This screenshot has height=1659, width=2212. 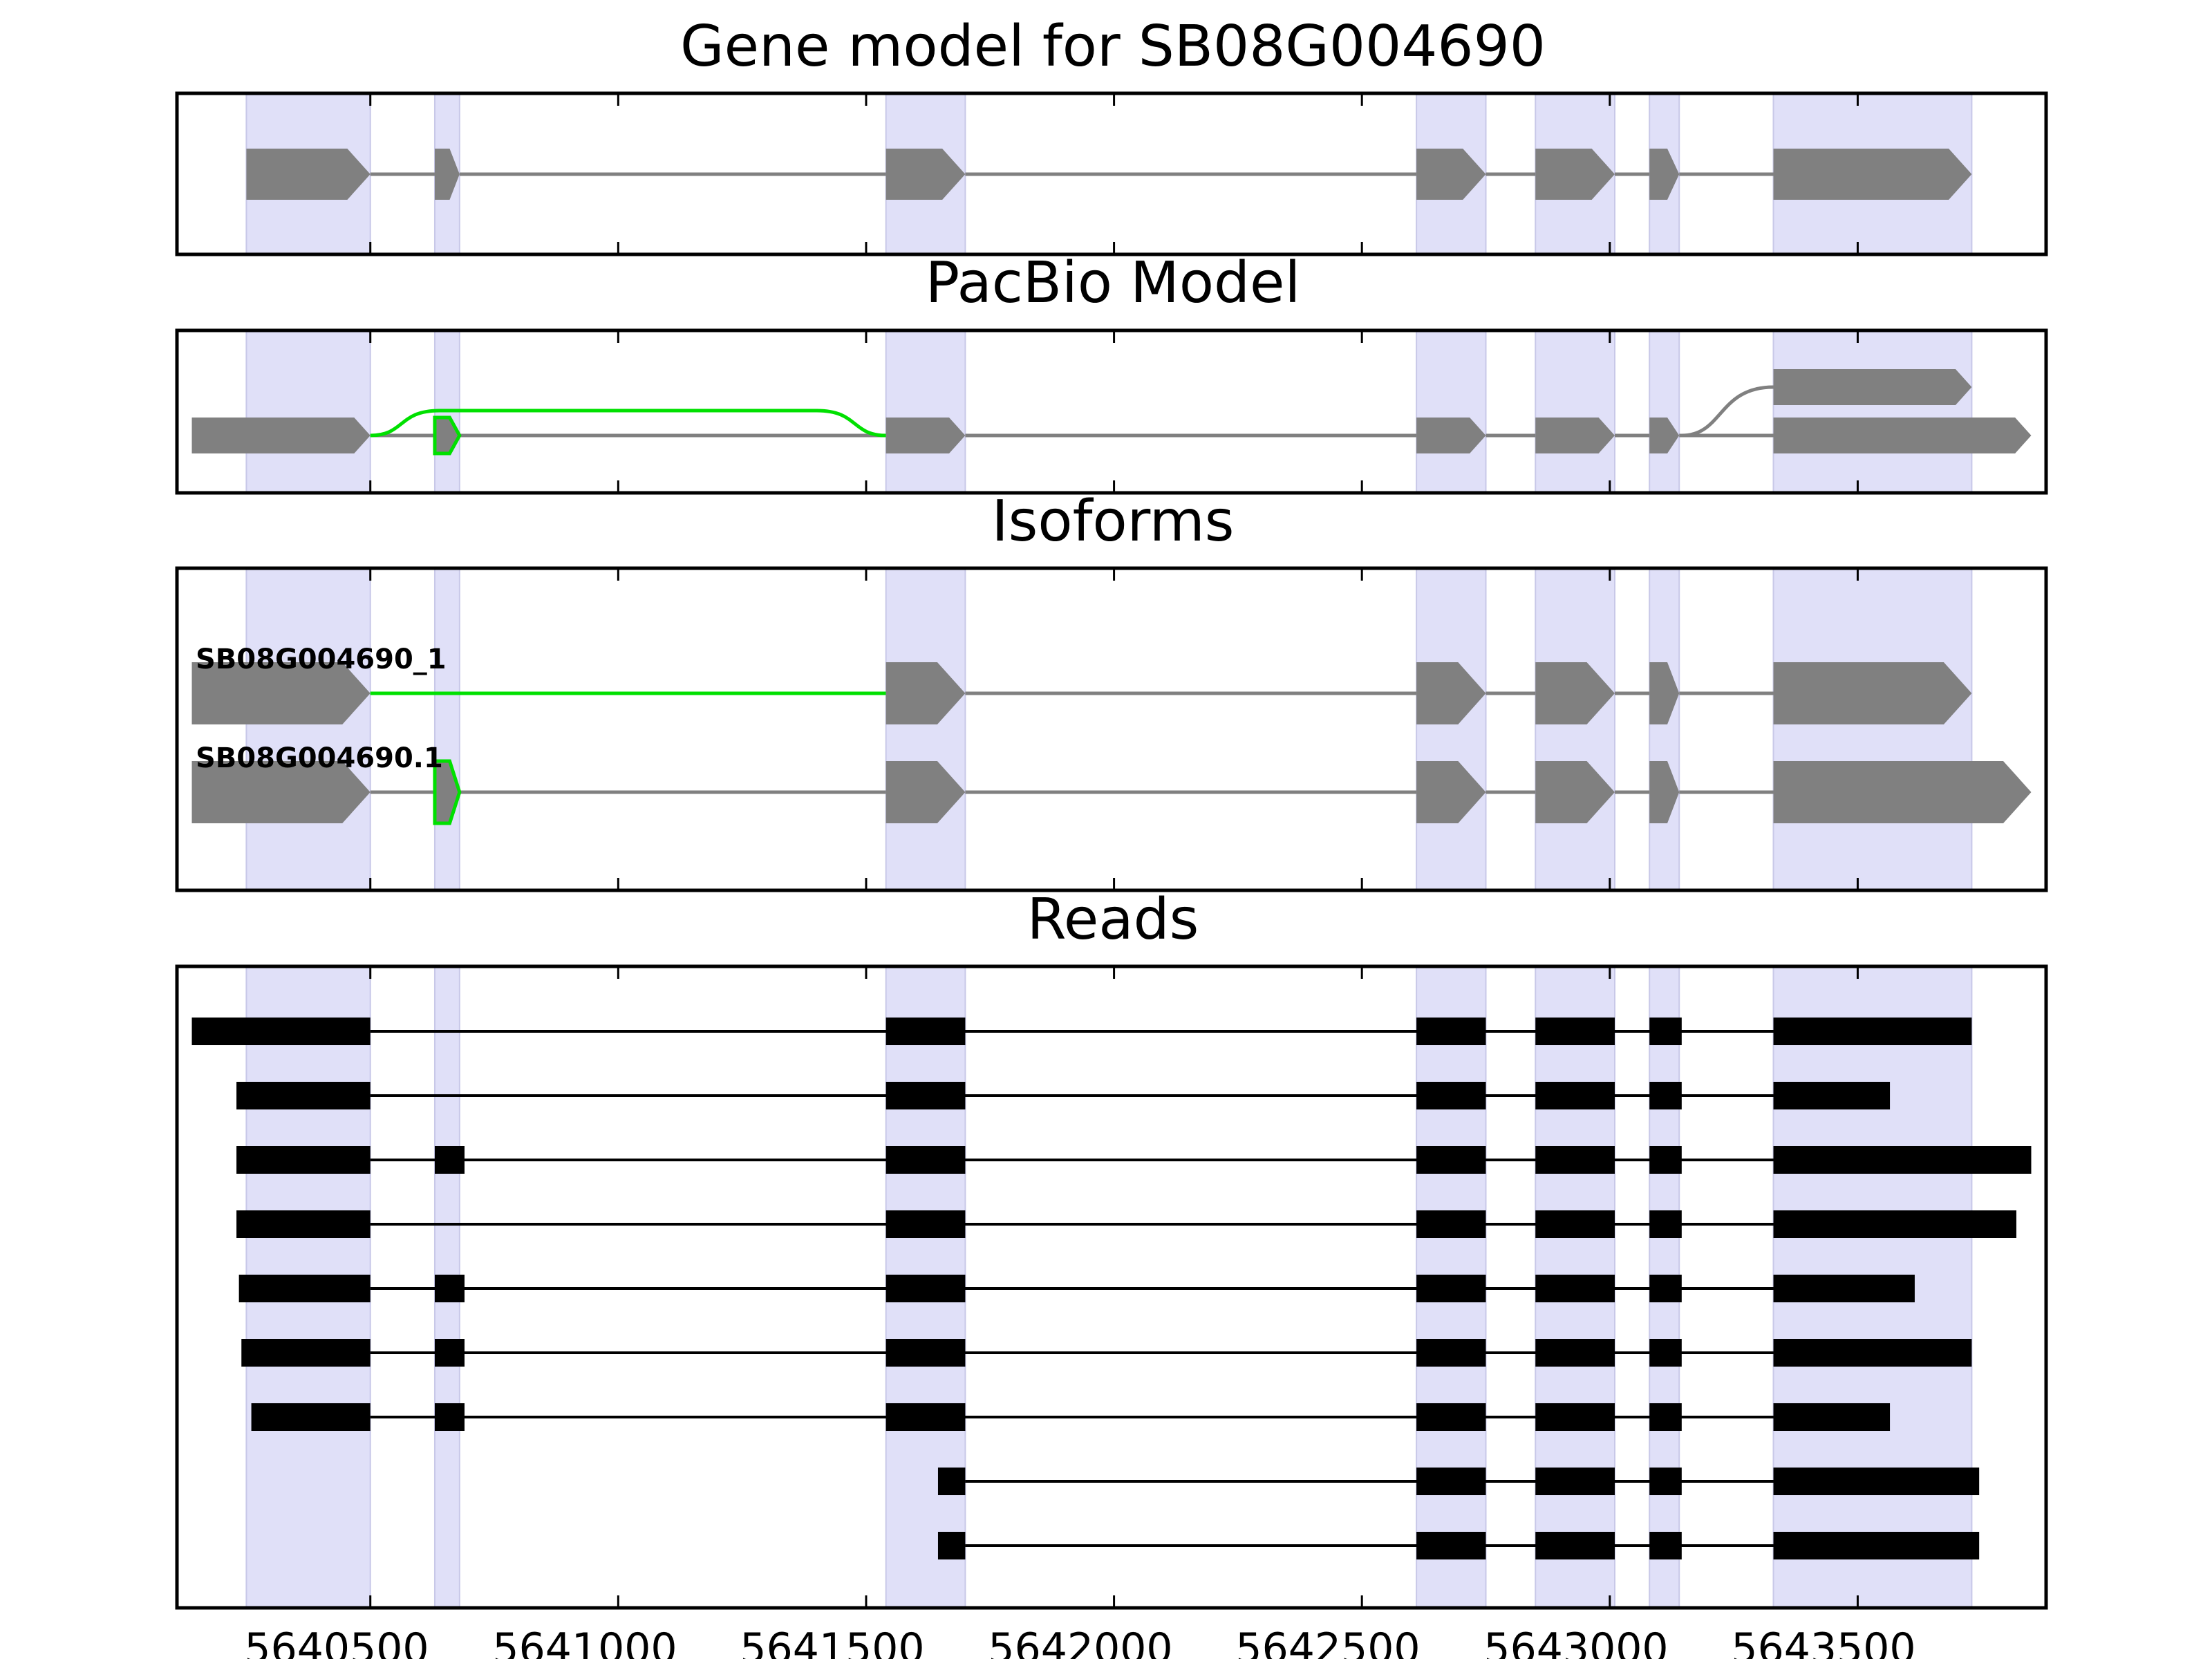 I want to click on x-tick-label: 5640500, so click(x=337, y=1642).